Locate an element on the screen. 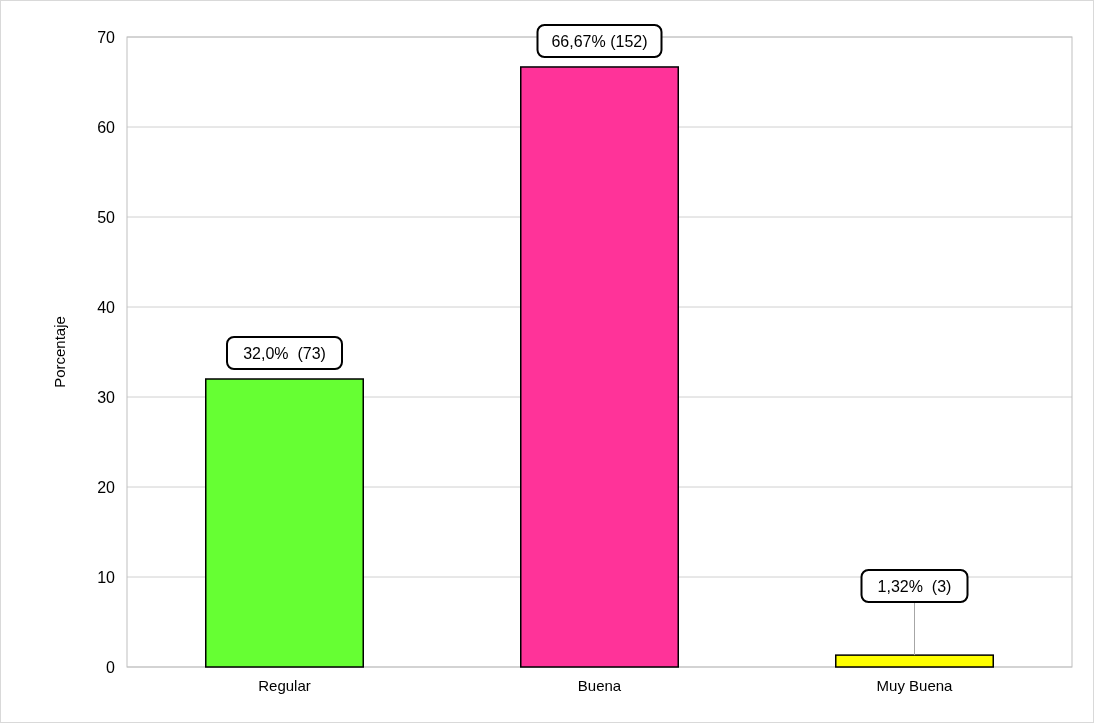  y-tick-label: 40 is located at coordinates (106, 307).